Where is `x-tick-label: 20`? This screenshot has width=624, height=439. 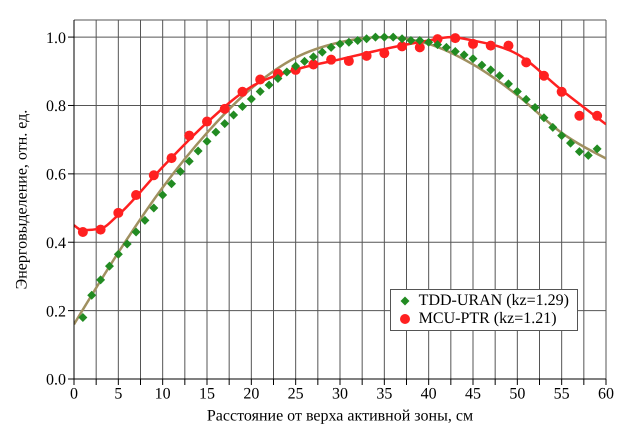
x-tick-label: 20 is located at coordinates (251, 393).